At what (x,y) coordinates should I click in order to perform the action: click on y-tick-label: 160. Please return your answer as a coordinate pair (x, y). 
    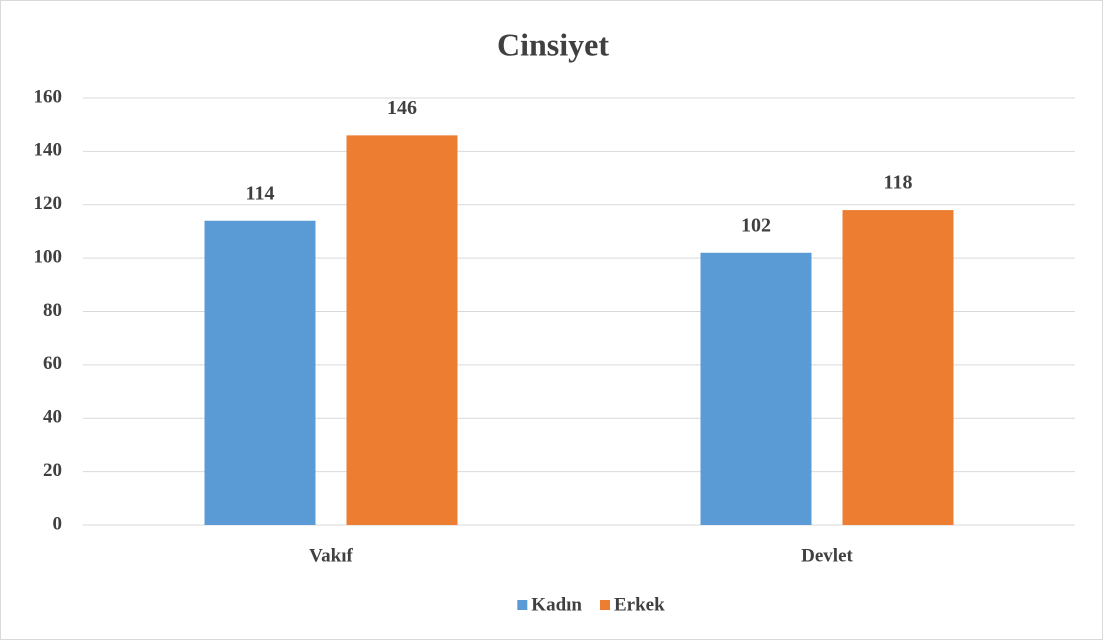
    Looking at the image, I should click on (48, 96).